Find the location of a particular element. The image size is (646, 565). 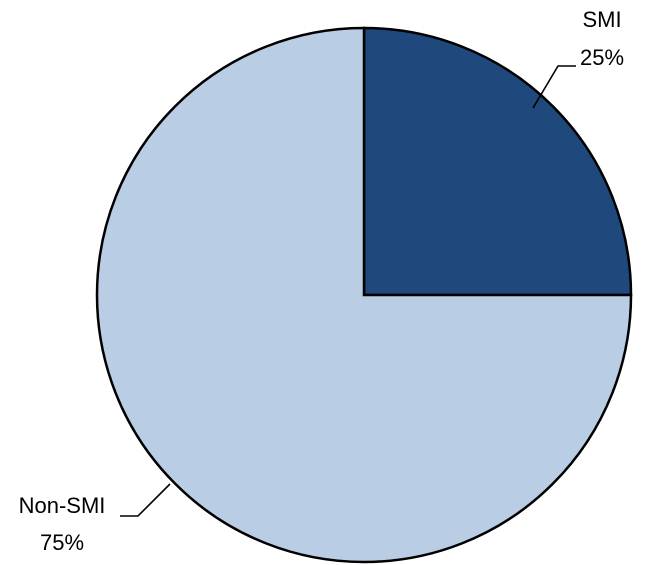

slice-value-smi: 25% is located at coordinates (602, 57).